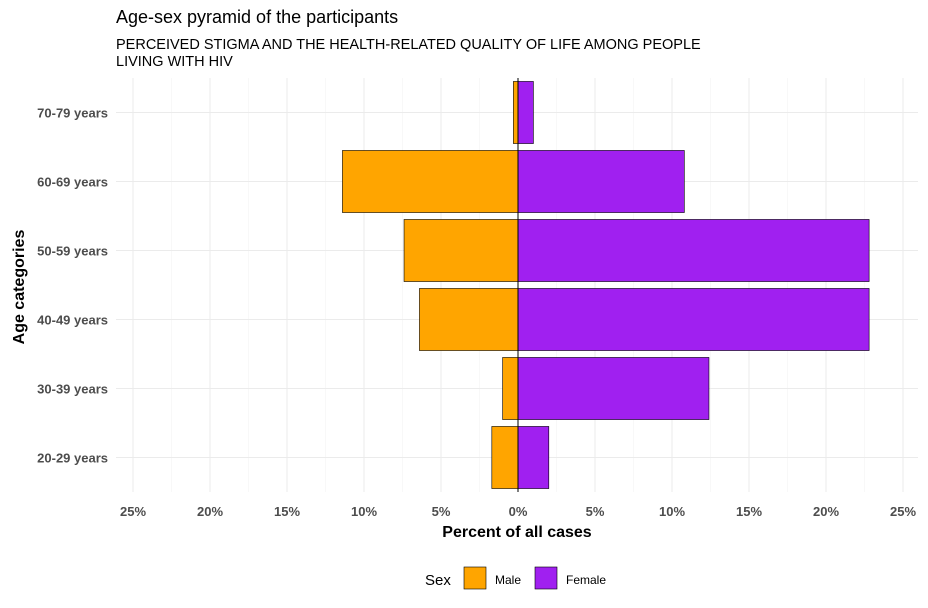 Image resolution: width=928 pixels, height=608 pixels. What do you see at coordinates (438, 580) in the screenshot?
I see `legend-title: Sex` at bounding box center [438, 580].